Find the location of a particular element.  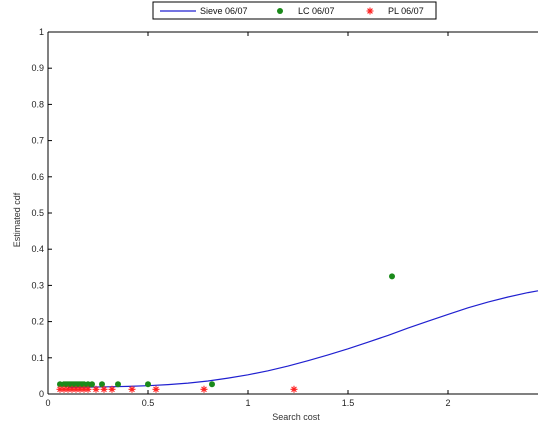

x-tick-label: 0 is located at coordinates (47, 403).